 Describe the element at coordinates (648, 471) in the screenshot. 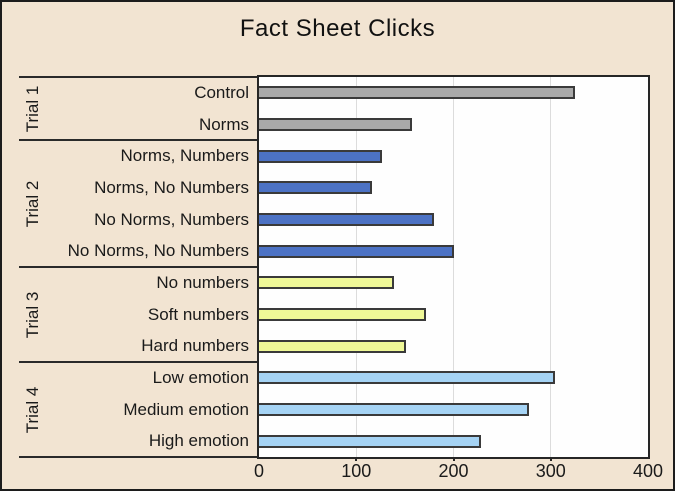

I see `x-tick-label-400: 400` at that location.